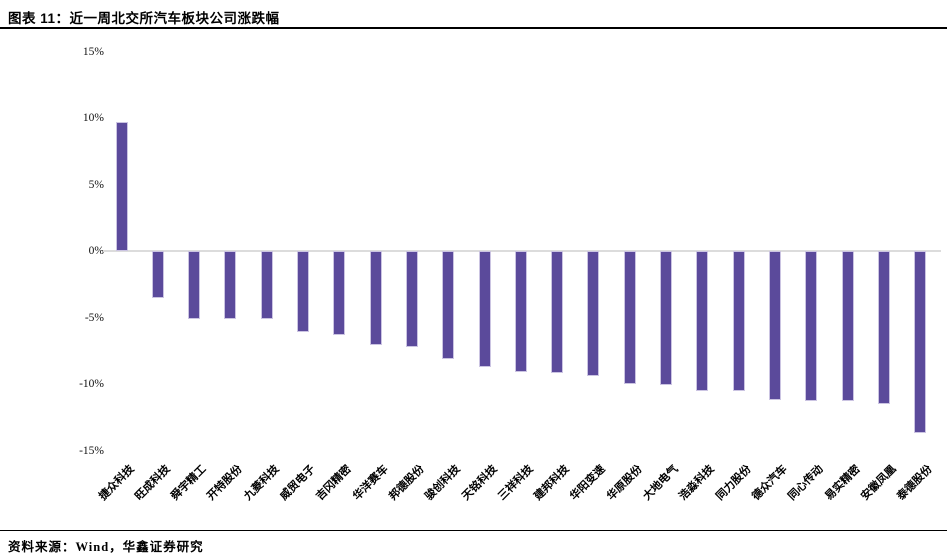 This screenshot has height=553, width=947. Describe the element at coordinates (588, 483) in the screenshot. I see `x-axis-label: 华阳变速` at that location.